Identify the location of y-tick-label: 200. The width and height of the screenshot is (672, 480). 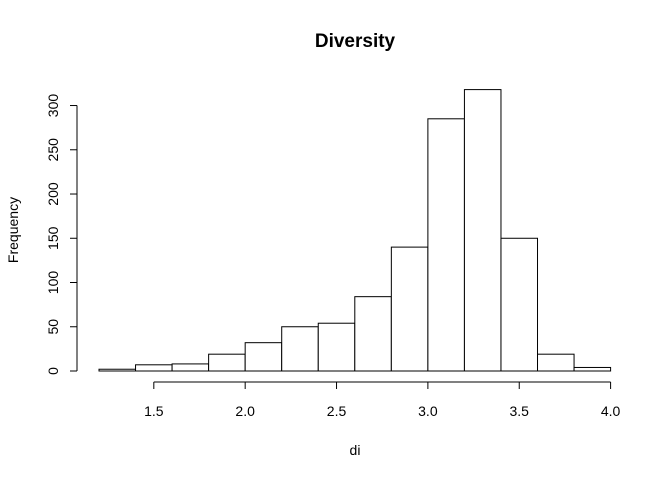
(53, 194).